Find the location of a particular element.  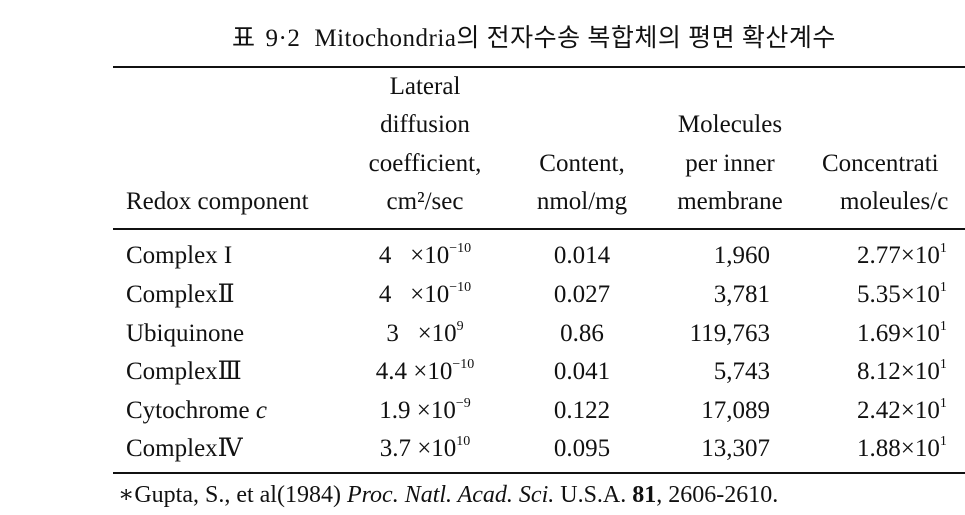

row-1-diffusion: 4 ×10⁻¹⁰ is located at coordinates (425, 255).